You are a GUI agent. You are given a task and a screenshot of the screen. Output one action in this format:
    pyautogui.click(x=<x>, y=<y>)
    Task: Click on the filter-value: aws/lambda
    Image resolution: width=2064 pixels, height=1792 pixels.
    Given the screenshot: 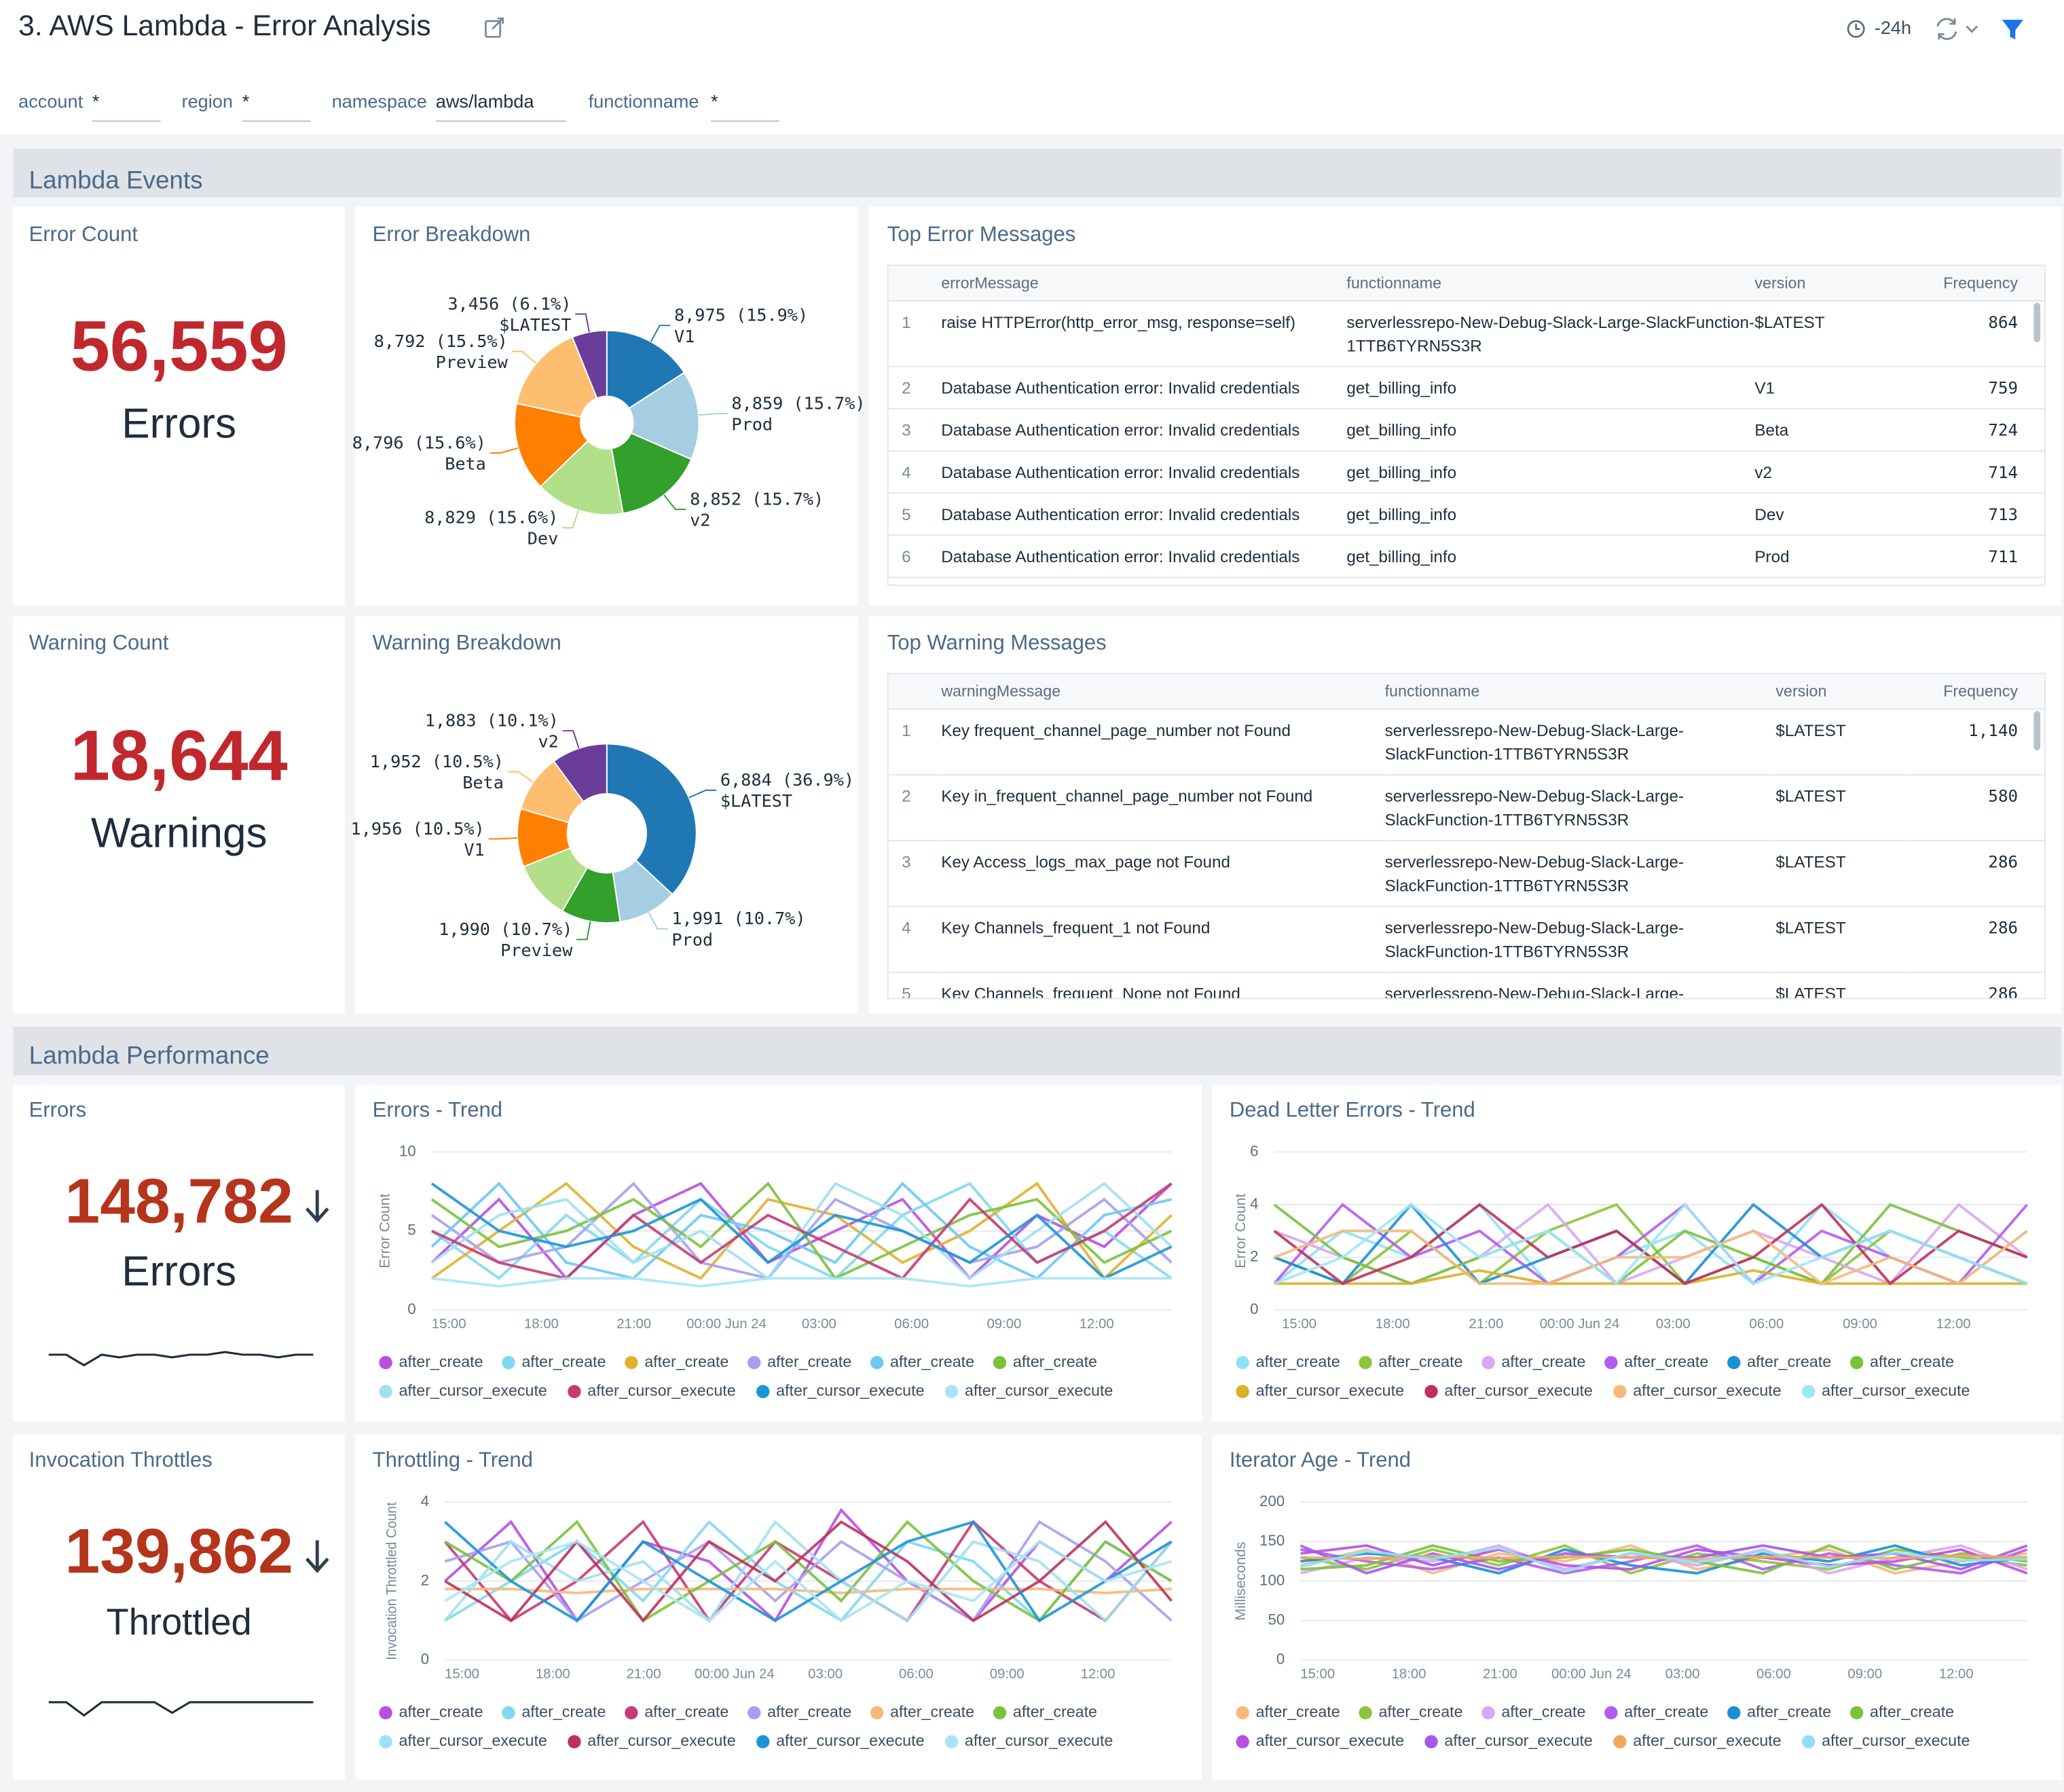 What is the action you would take?
    pyautogui.click(x=485, y=100)
    